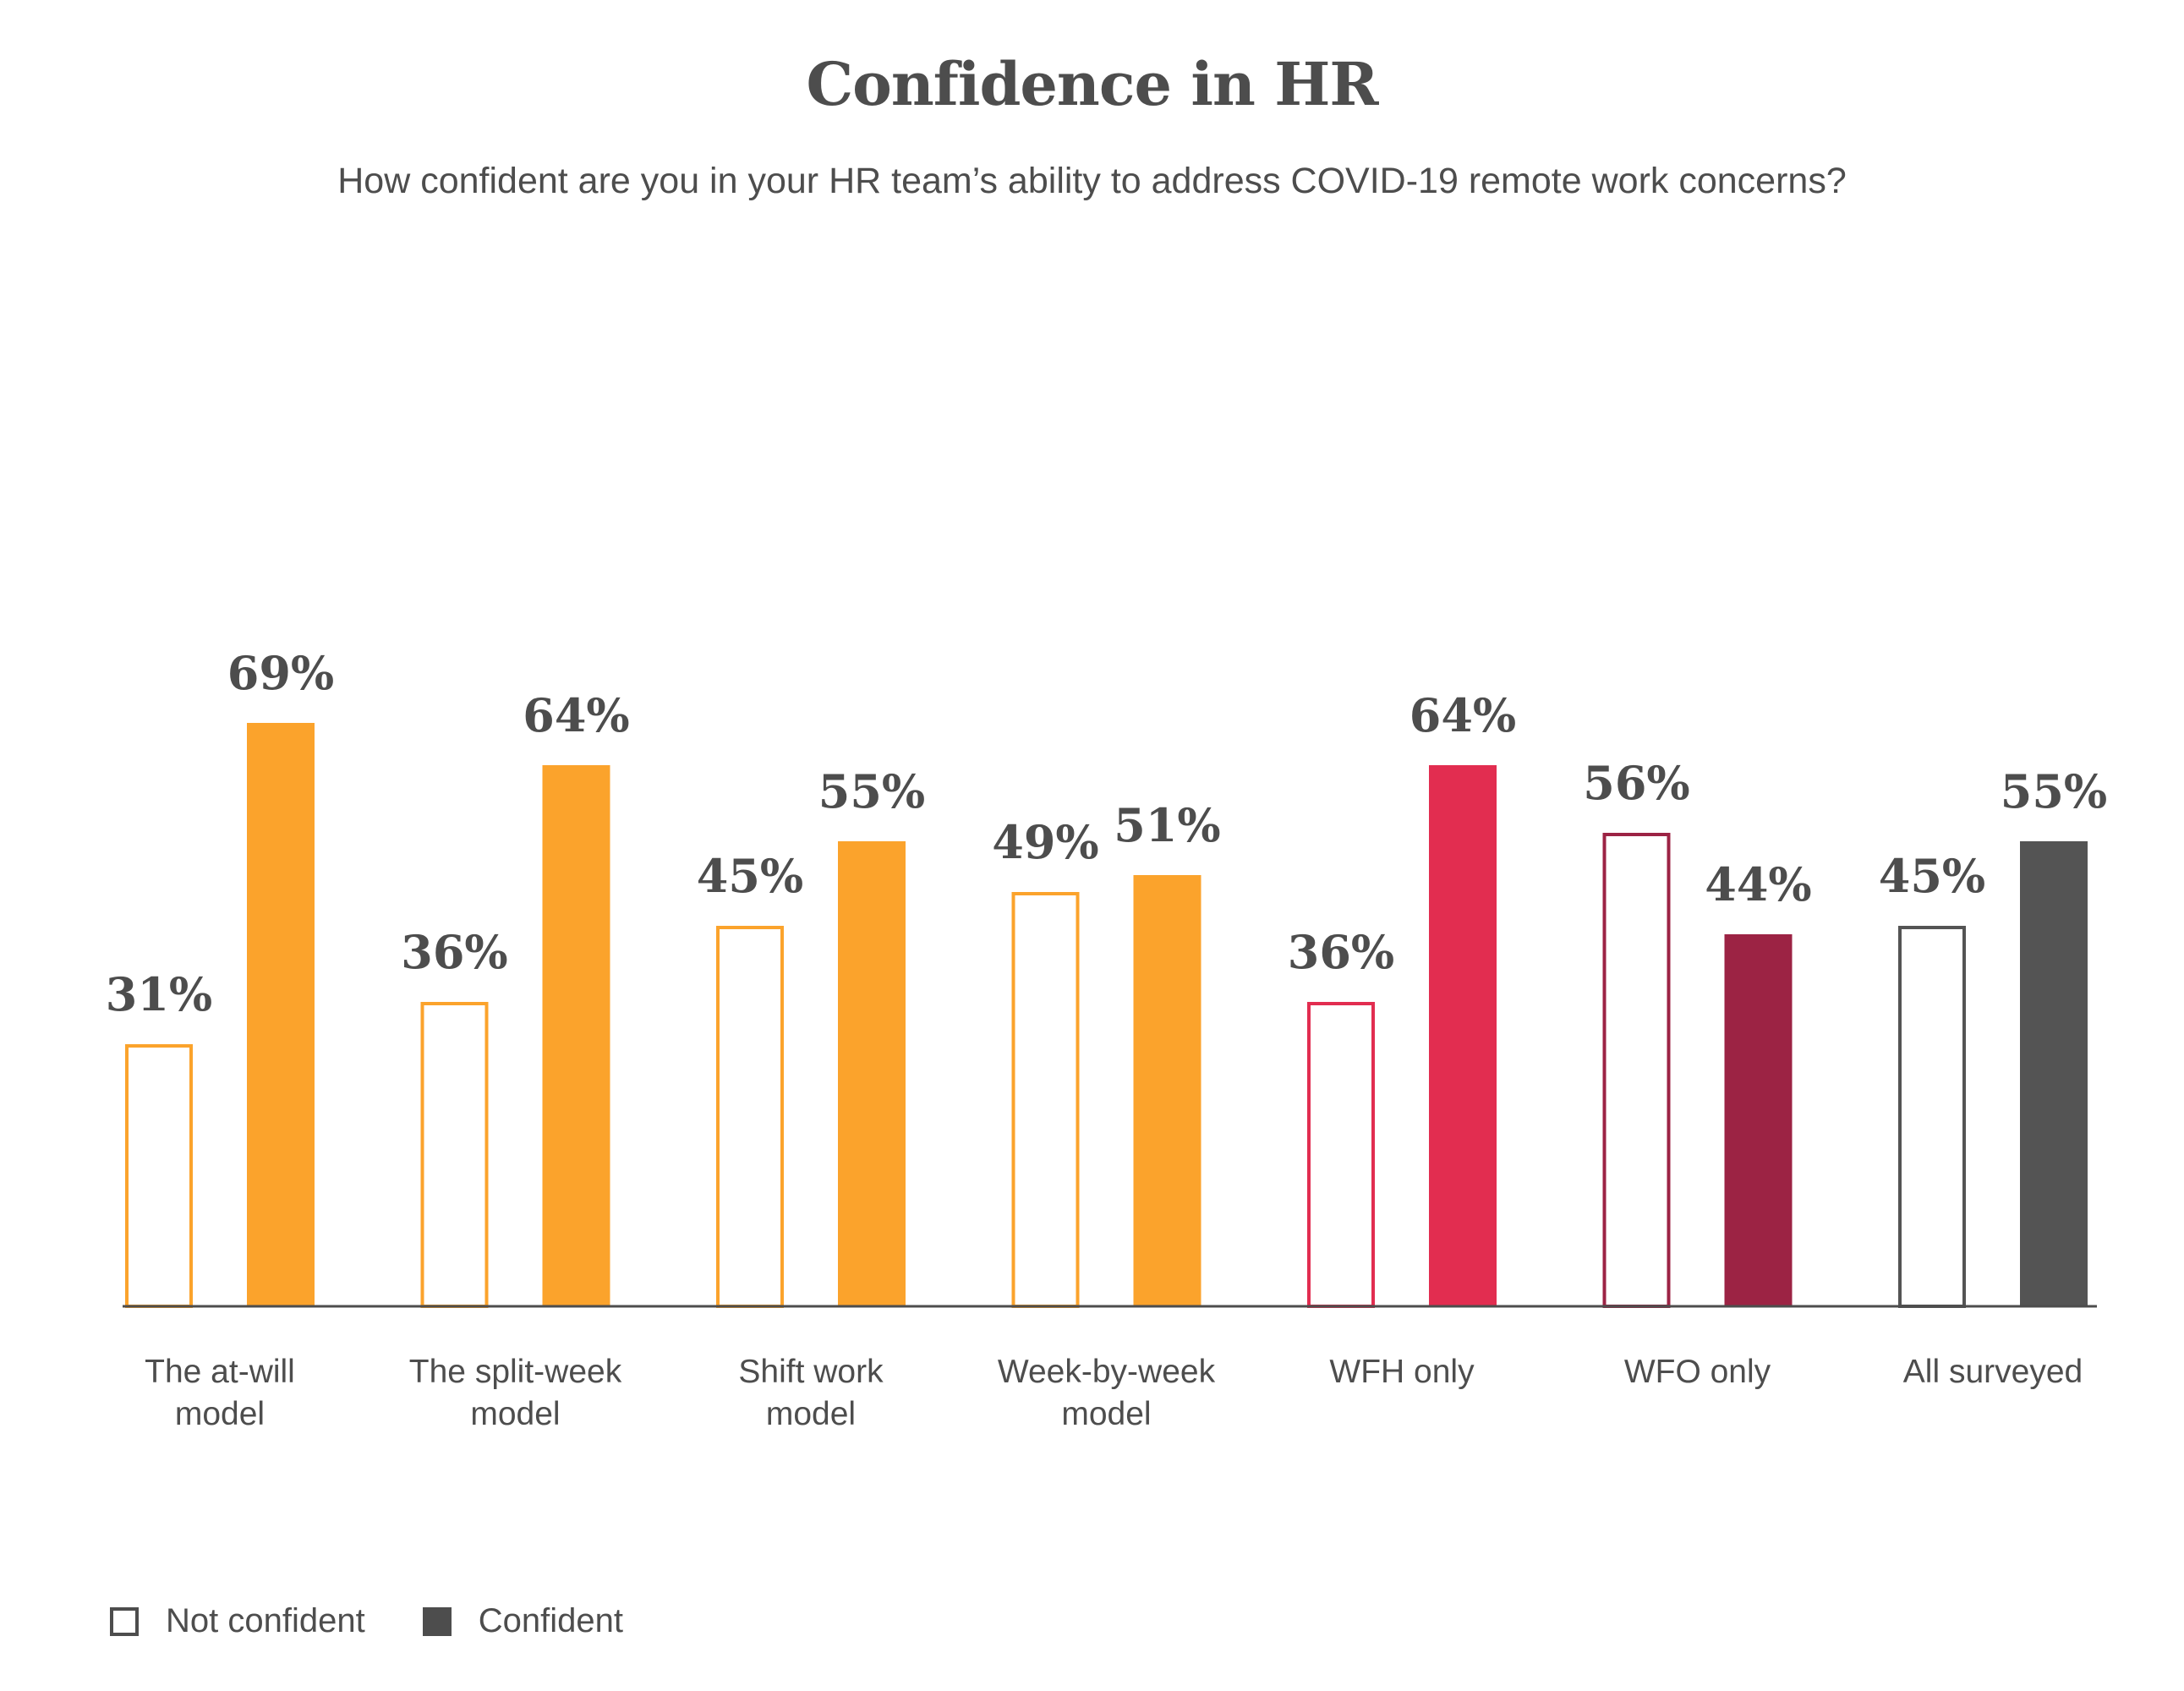 The image size is (2184, 1691). Describe the element at coordinates (1636, 783) in the screenshot. I see `bar-value-label: 56%` at that location.